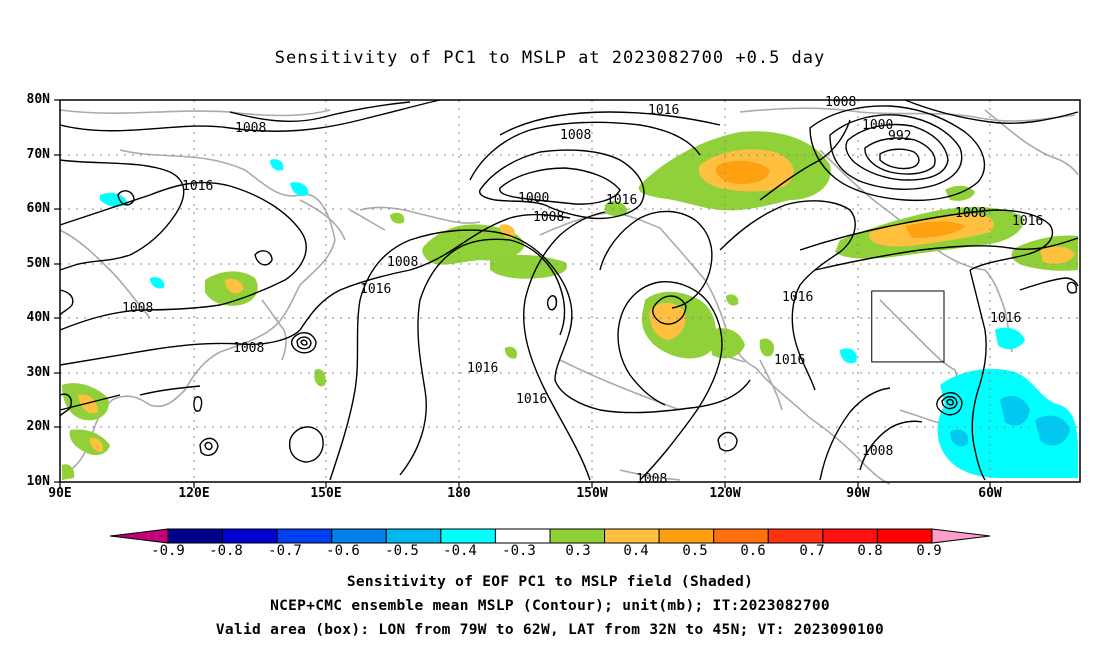 This screenshot has height=650, width=1100. I want to click on colorbar-label: 0.7, so click(812, 551).